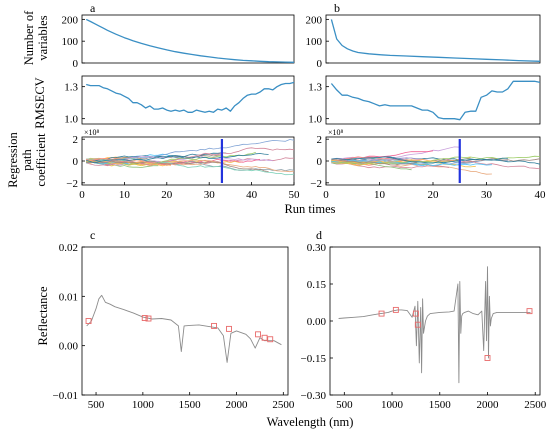 This screenshot has width=550, height=433. Describe the element at coordinates (82, 195) in the screenshot. I see `pa-cf-xtick-label-0: 0` at that location.